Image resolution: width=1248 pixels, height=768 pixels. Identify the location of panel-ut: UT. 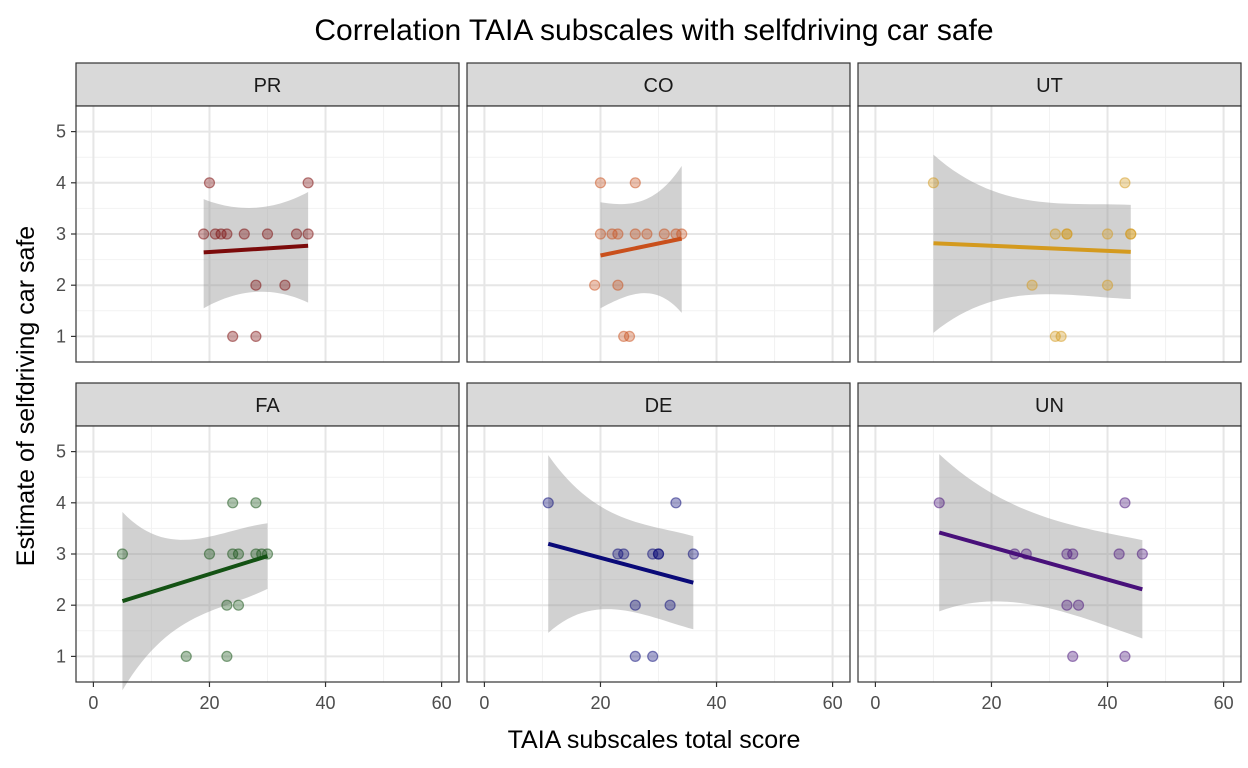
(1049, 212).